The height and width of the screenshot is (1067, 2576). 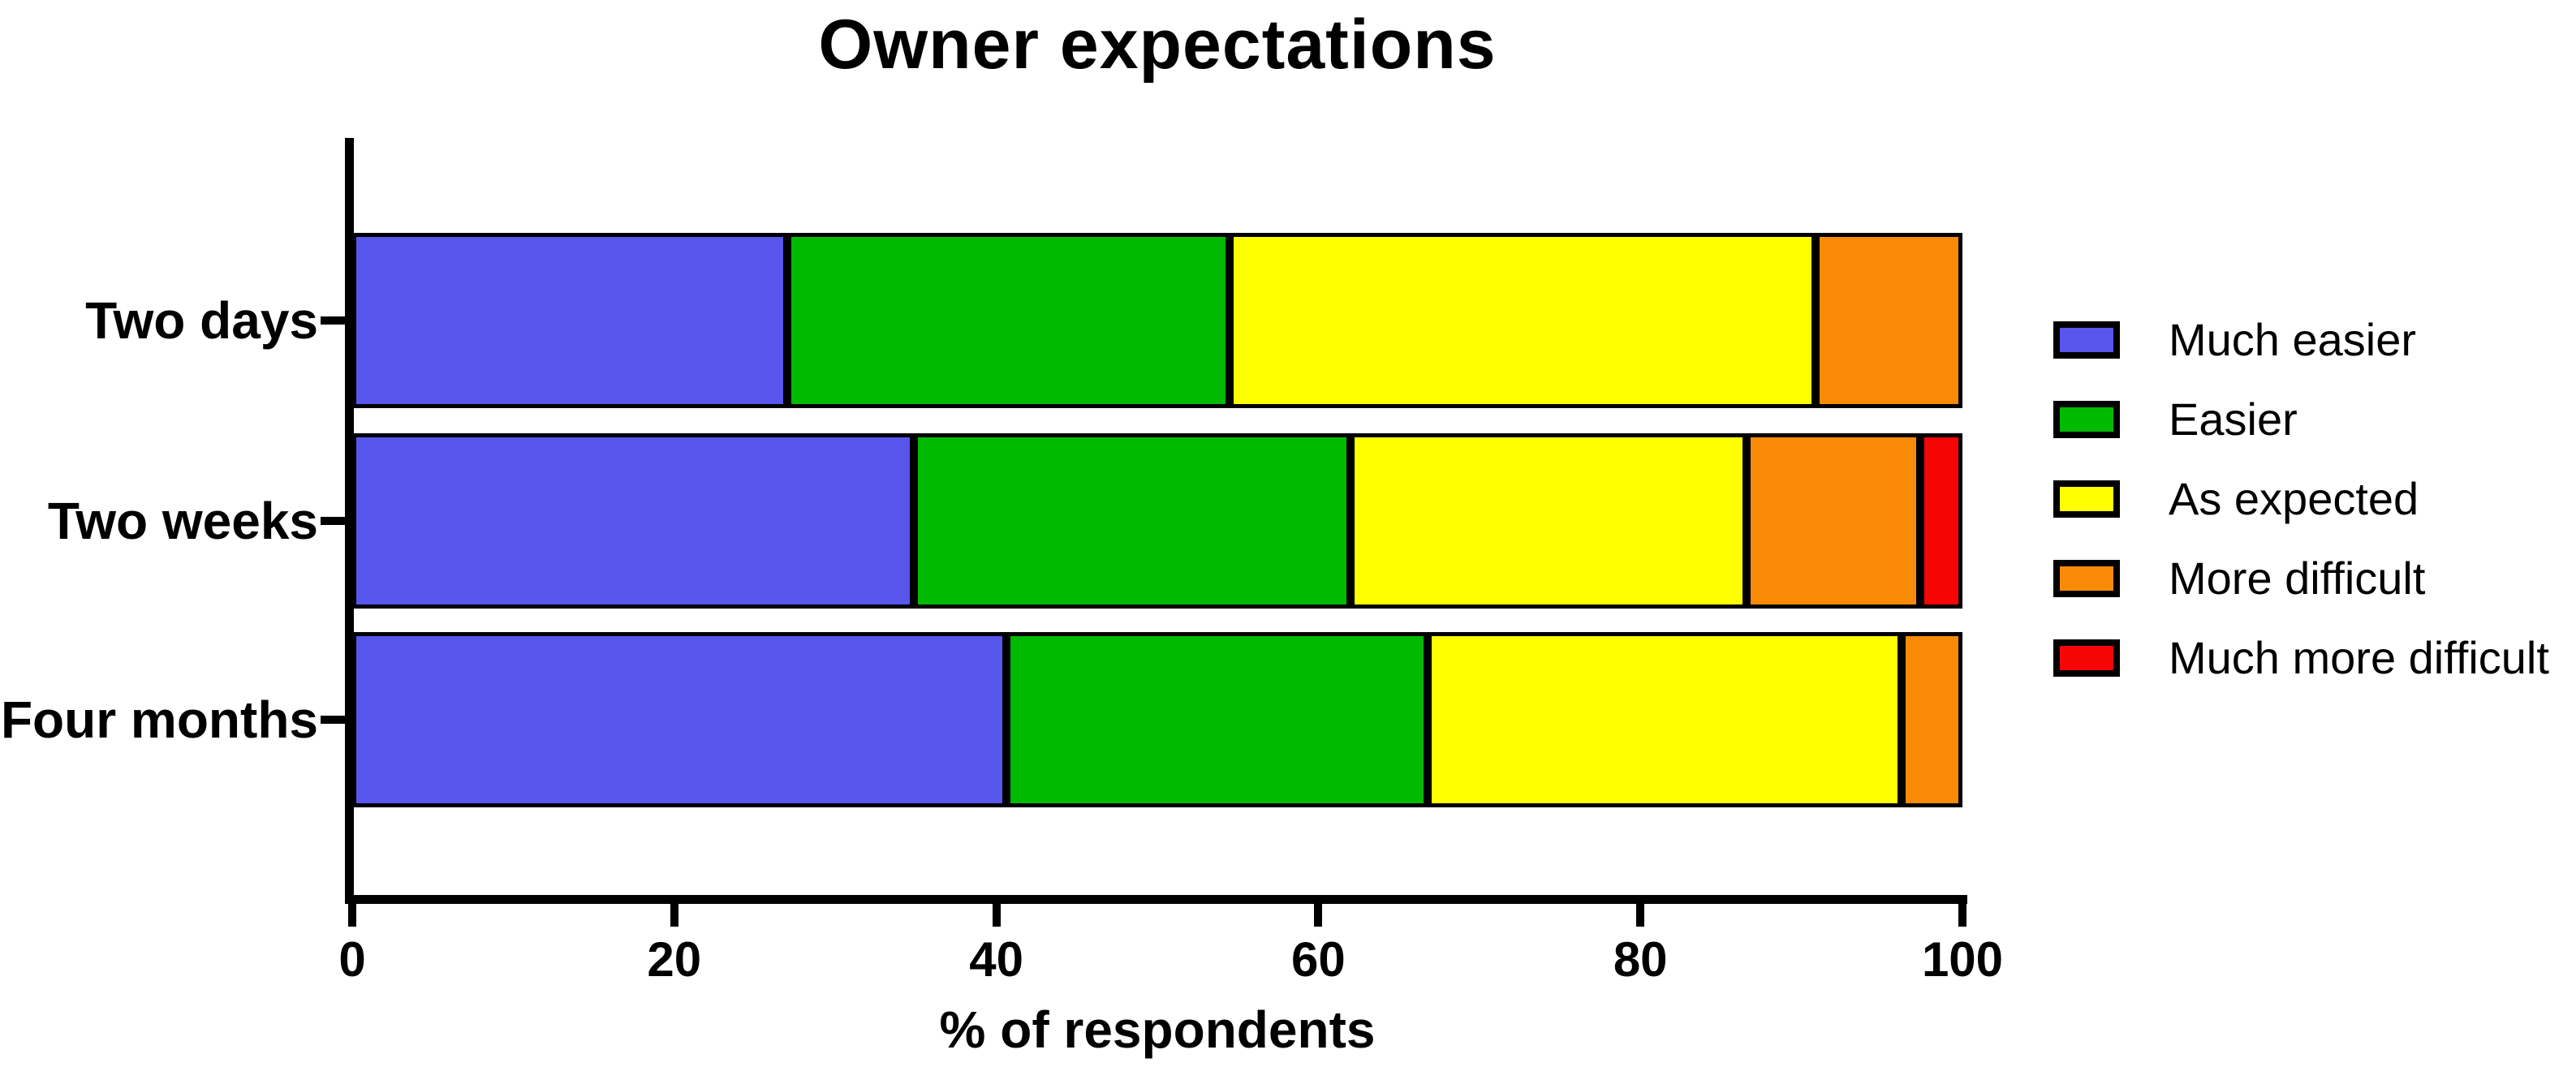 What do you see at coordinates (159, 720) in the screenshot?
I see `category-label: Four months` at bounding box center [159, 720].